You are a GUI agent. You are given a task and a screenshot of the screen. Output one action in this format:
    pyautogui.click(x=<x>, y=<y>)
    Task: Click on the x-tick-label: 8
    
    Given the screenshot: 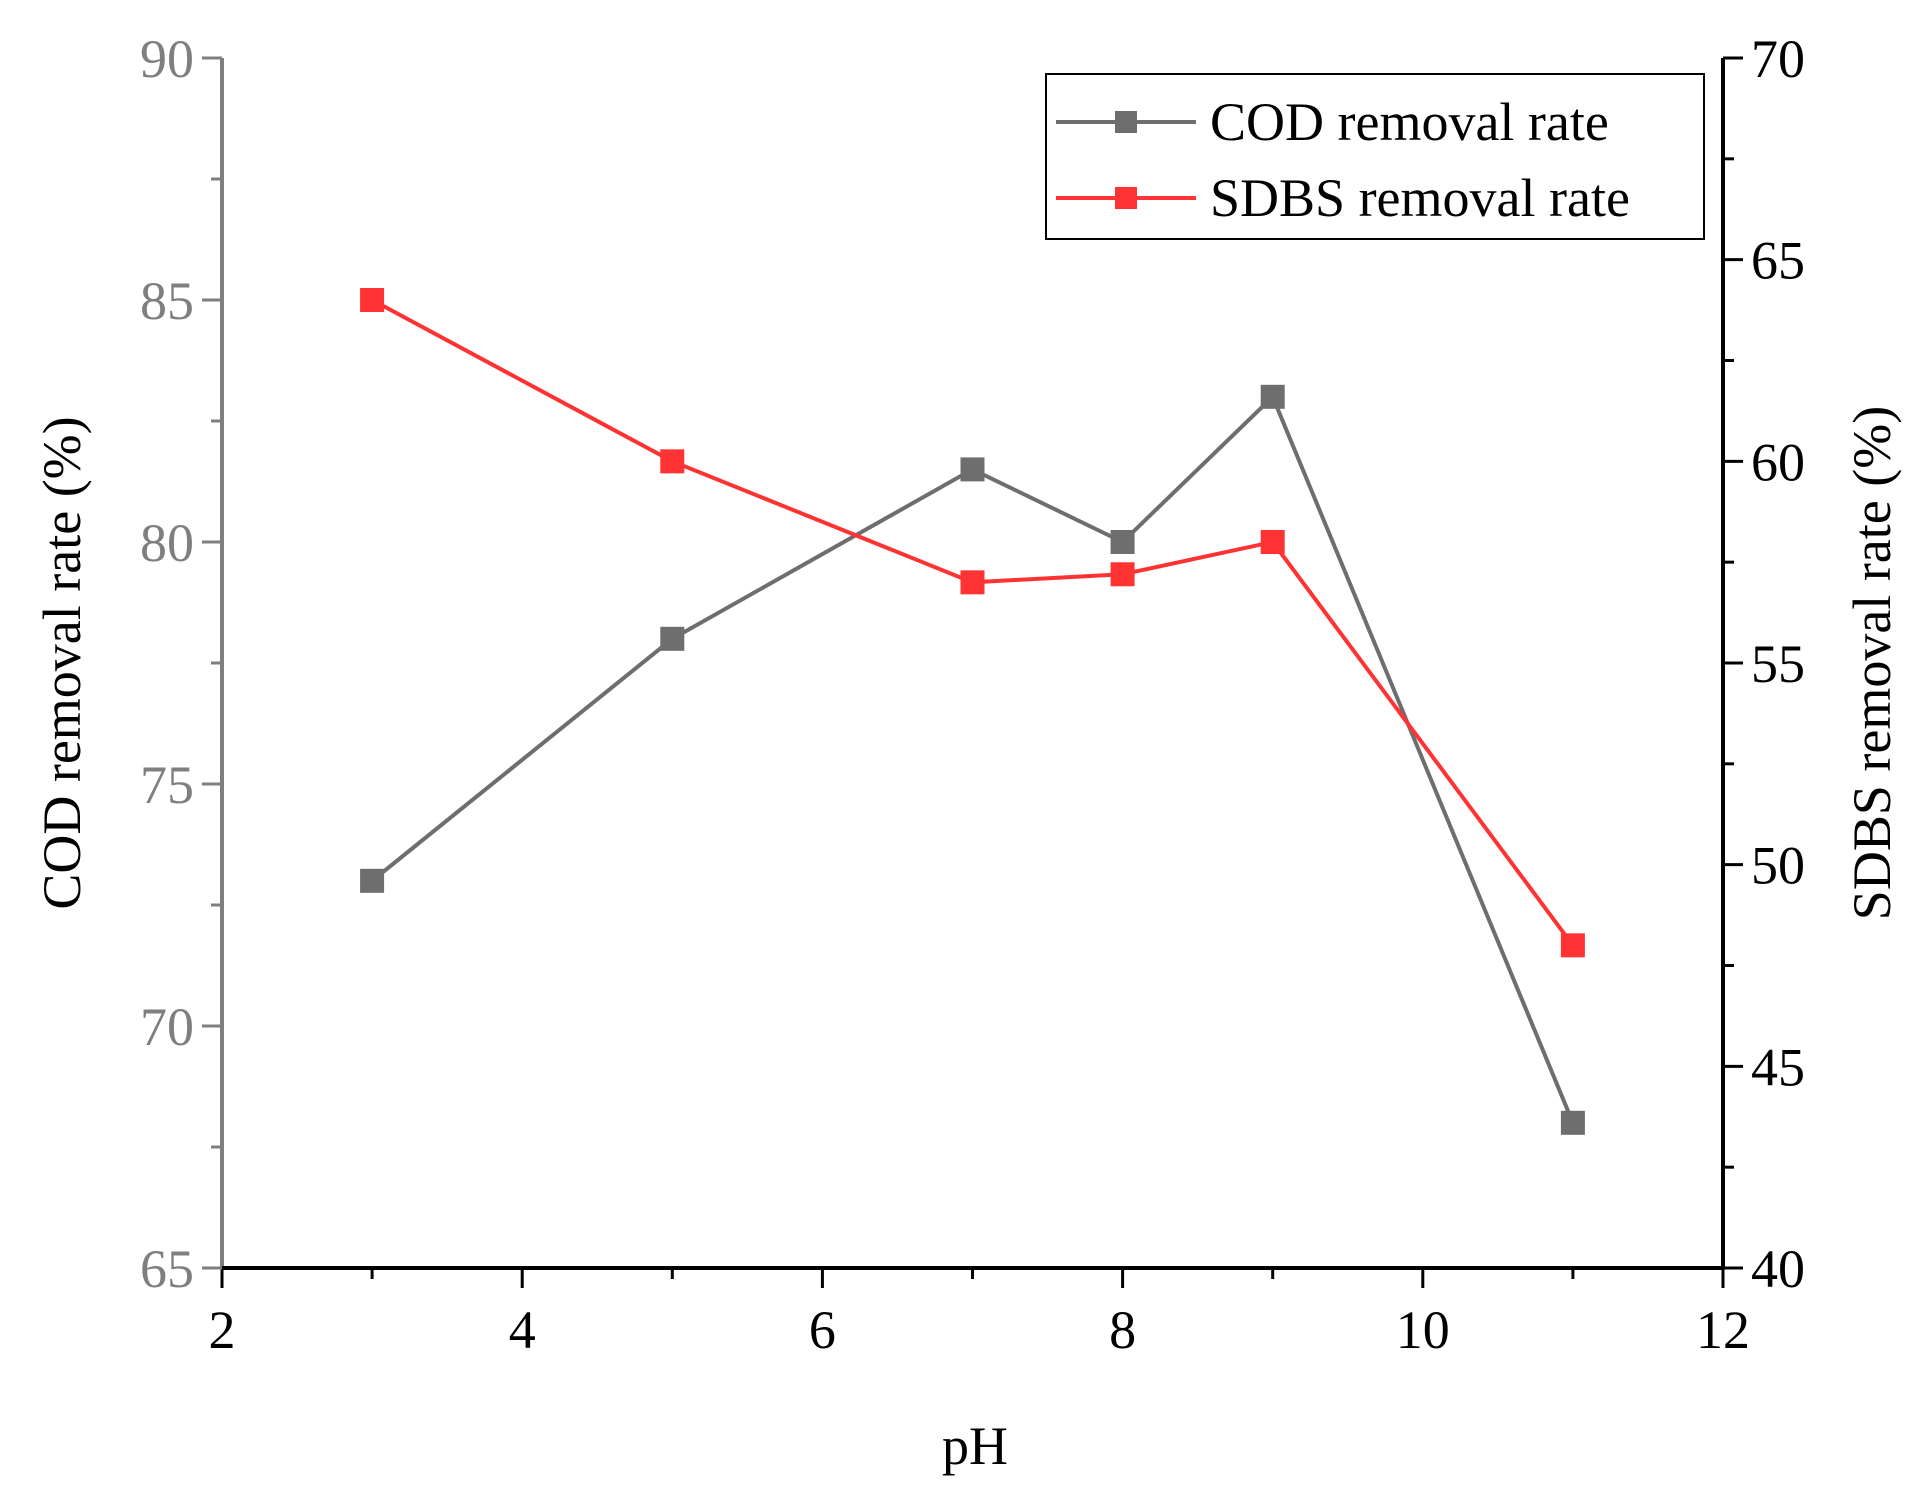 What is the action you would take?
    pyautogui.click(x=1122, y=1330)
    